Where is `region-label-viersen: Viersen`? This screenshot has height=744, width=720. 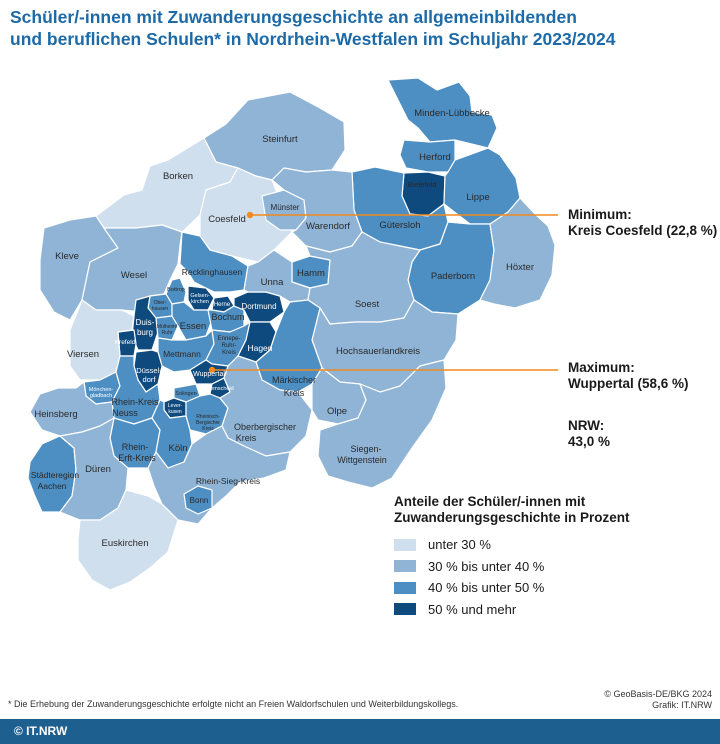
region-label-viersen: Viersen is located at coordinates (83, 354).